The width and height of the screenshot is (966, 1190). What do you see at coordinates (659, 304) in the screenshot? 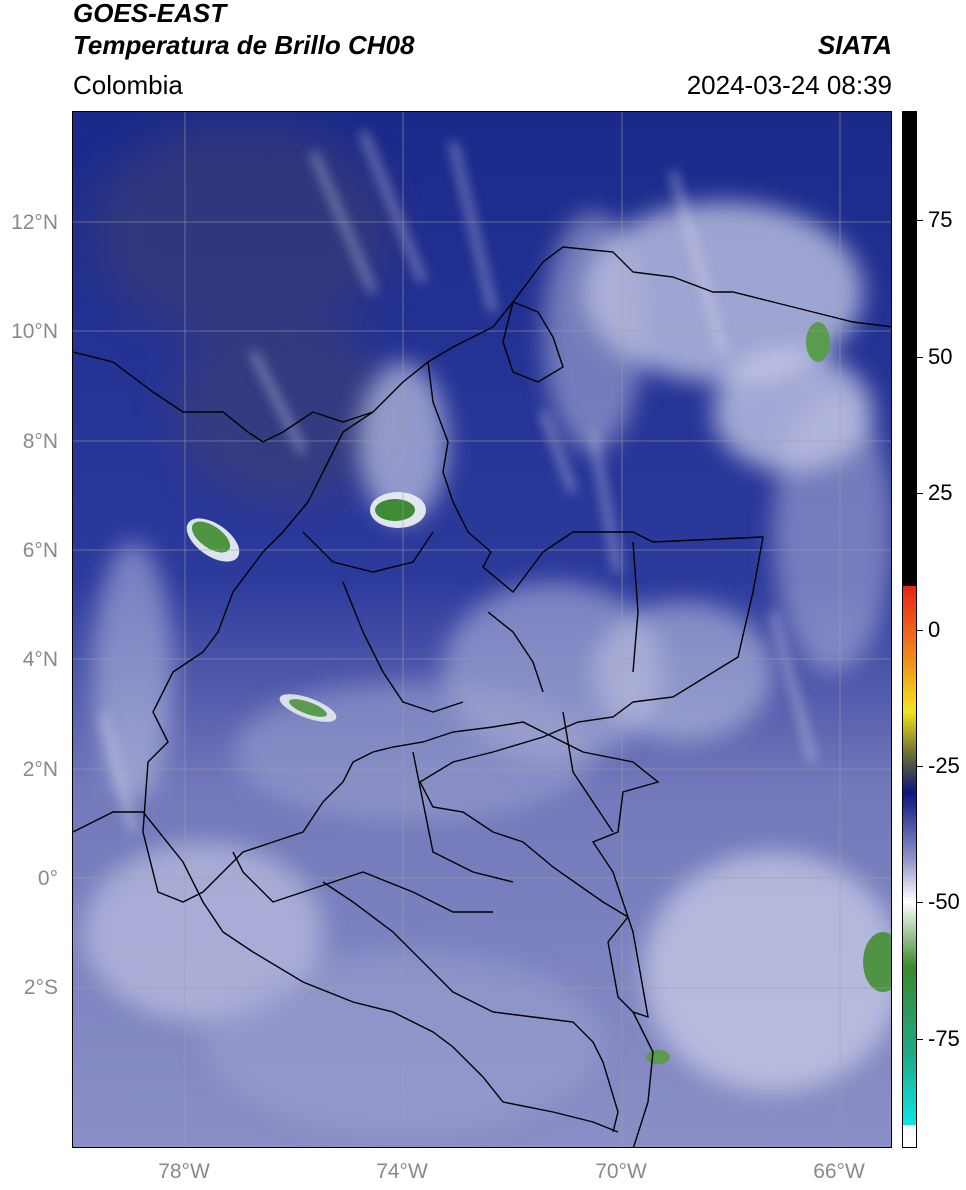
I see `venezuela-coast` at bounding box center [659, 304].